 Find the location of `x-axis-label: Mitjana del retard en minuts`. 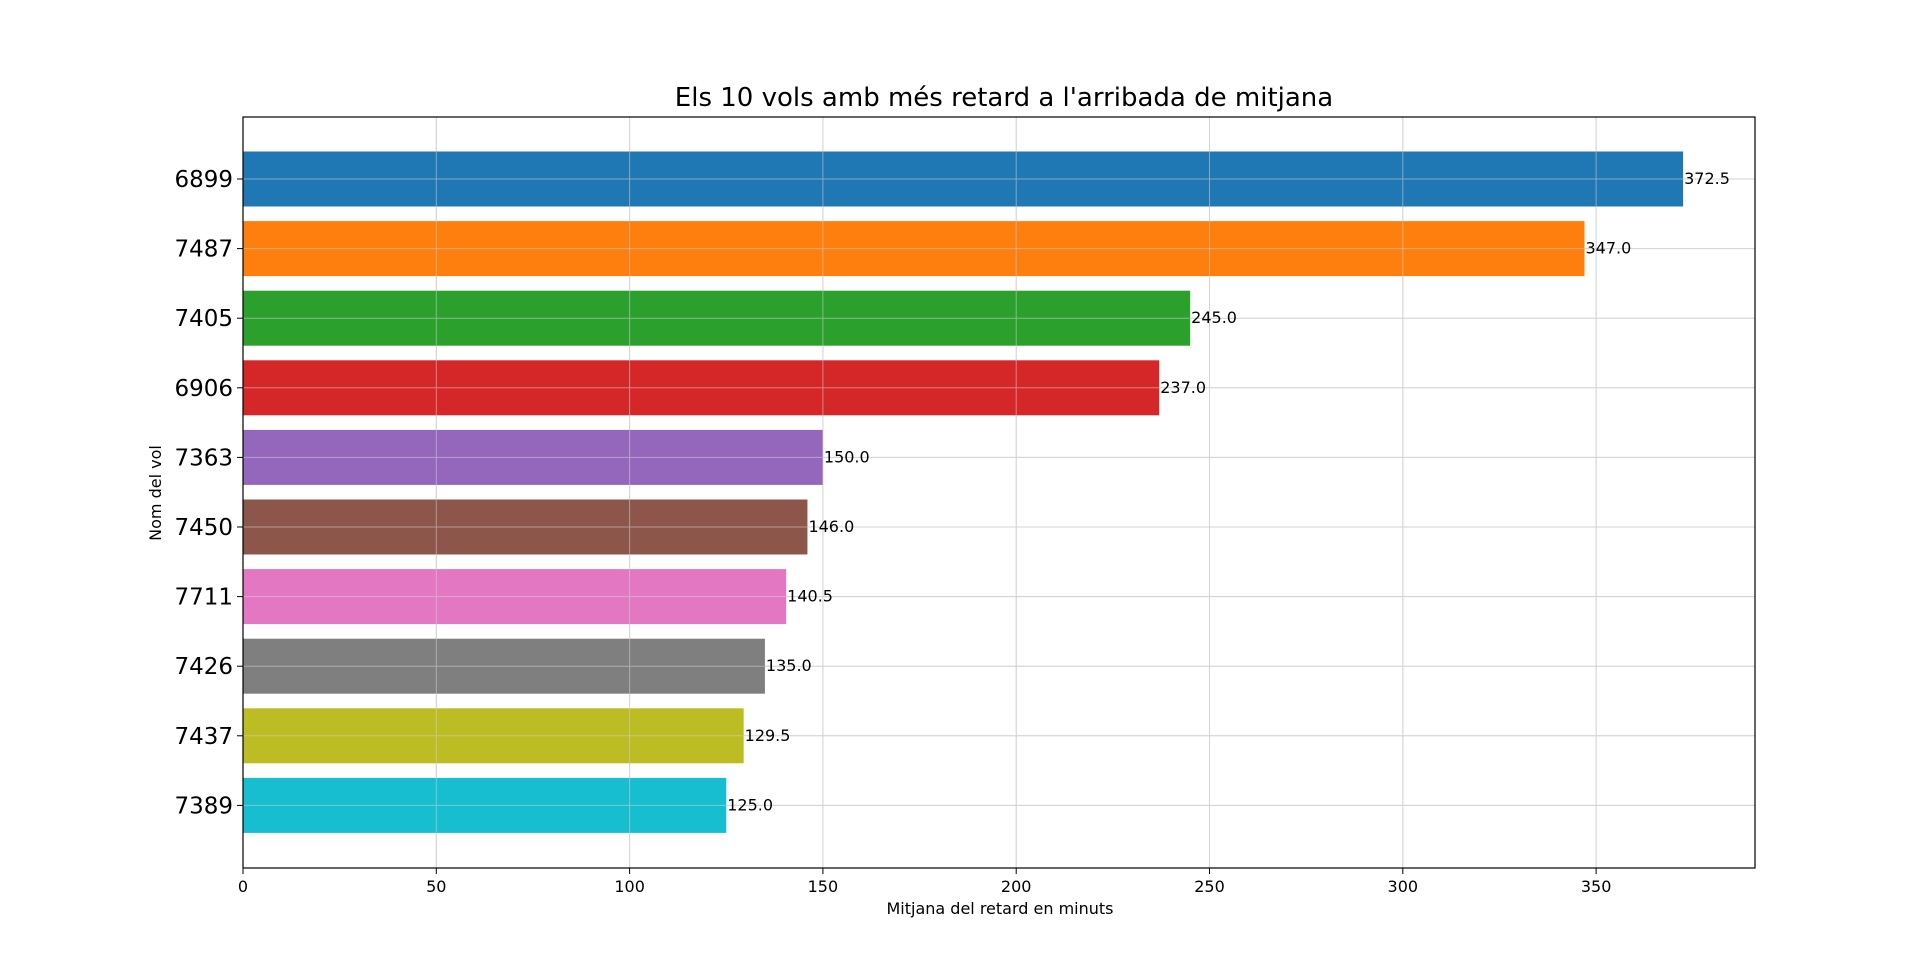

x-axis-label: Mitjana del retard en minuts is located at coordinates (999, 908).